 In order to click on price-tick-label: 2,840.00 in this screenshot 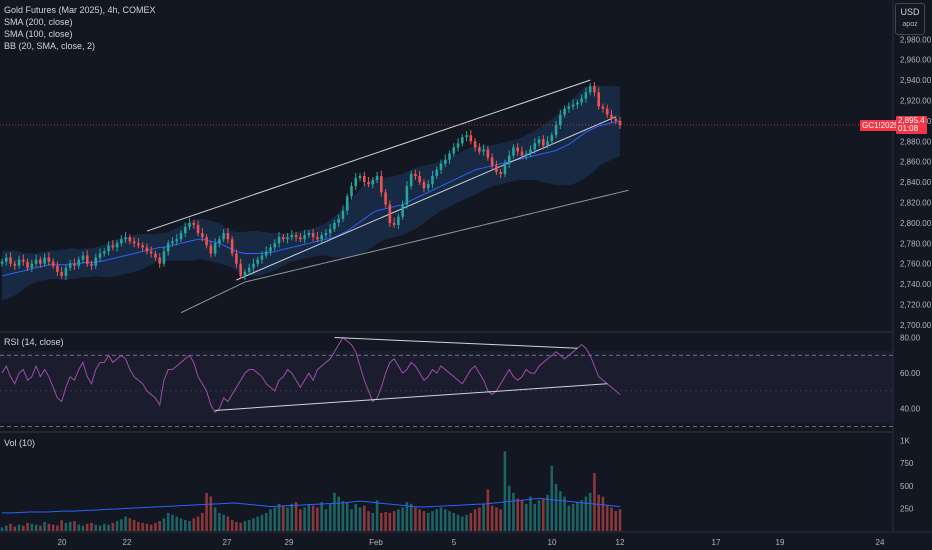, I will do `click(916, 182)`.